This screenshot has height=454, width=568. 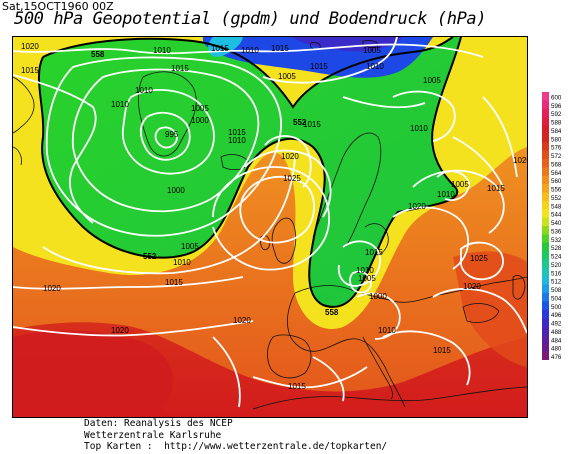 What do you see at coordinates (556, 273) in the screenshot?
I see `scale-label: 516` at bounding box center [556, 273].